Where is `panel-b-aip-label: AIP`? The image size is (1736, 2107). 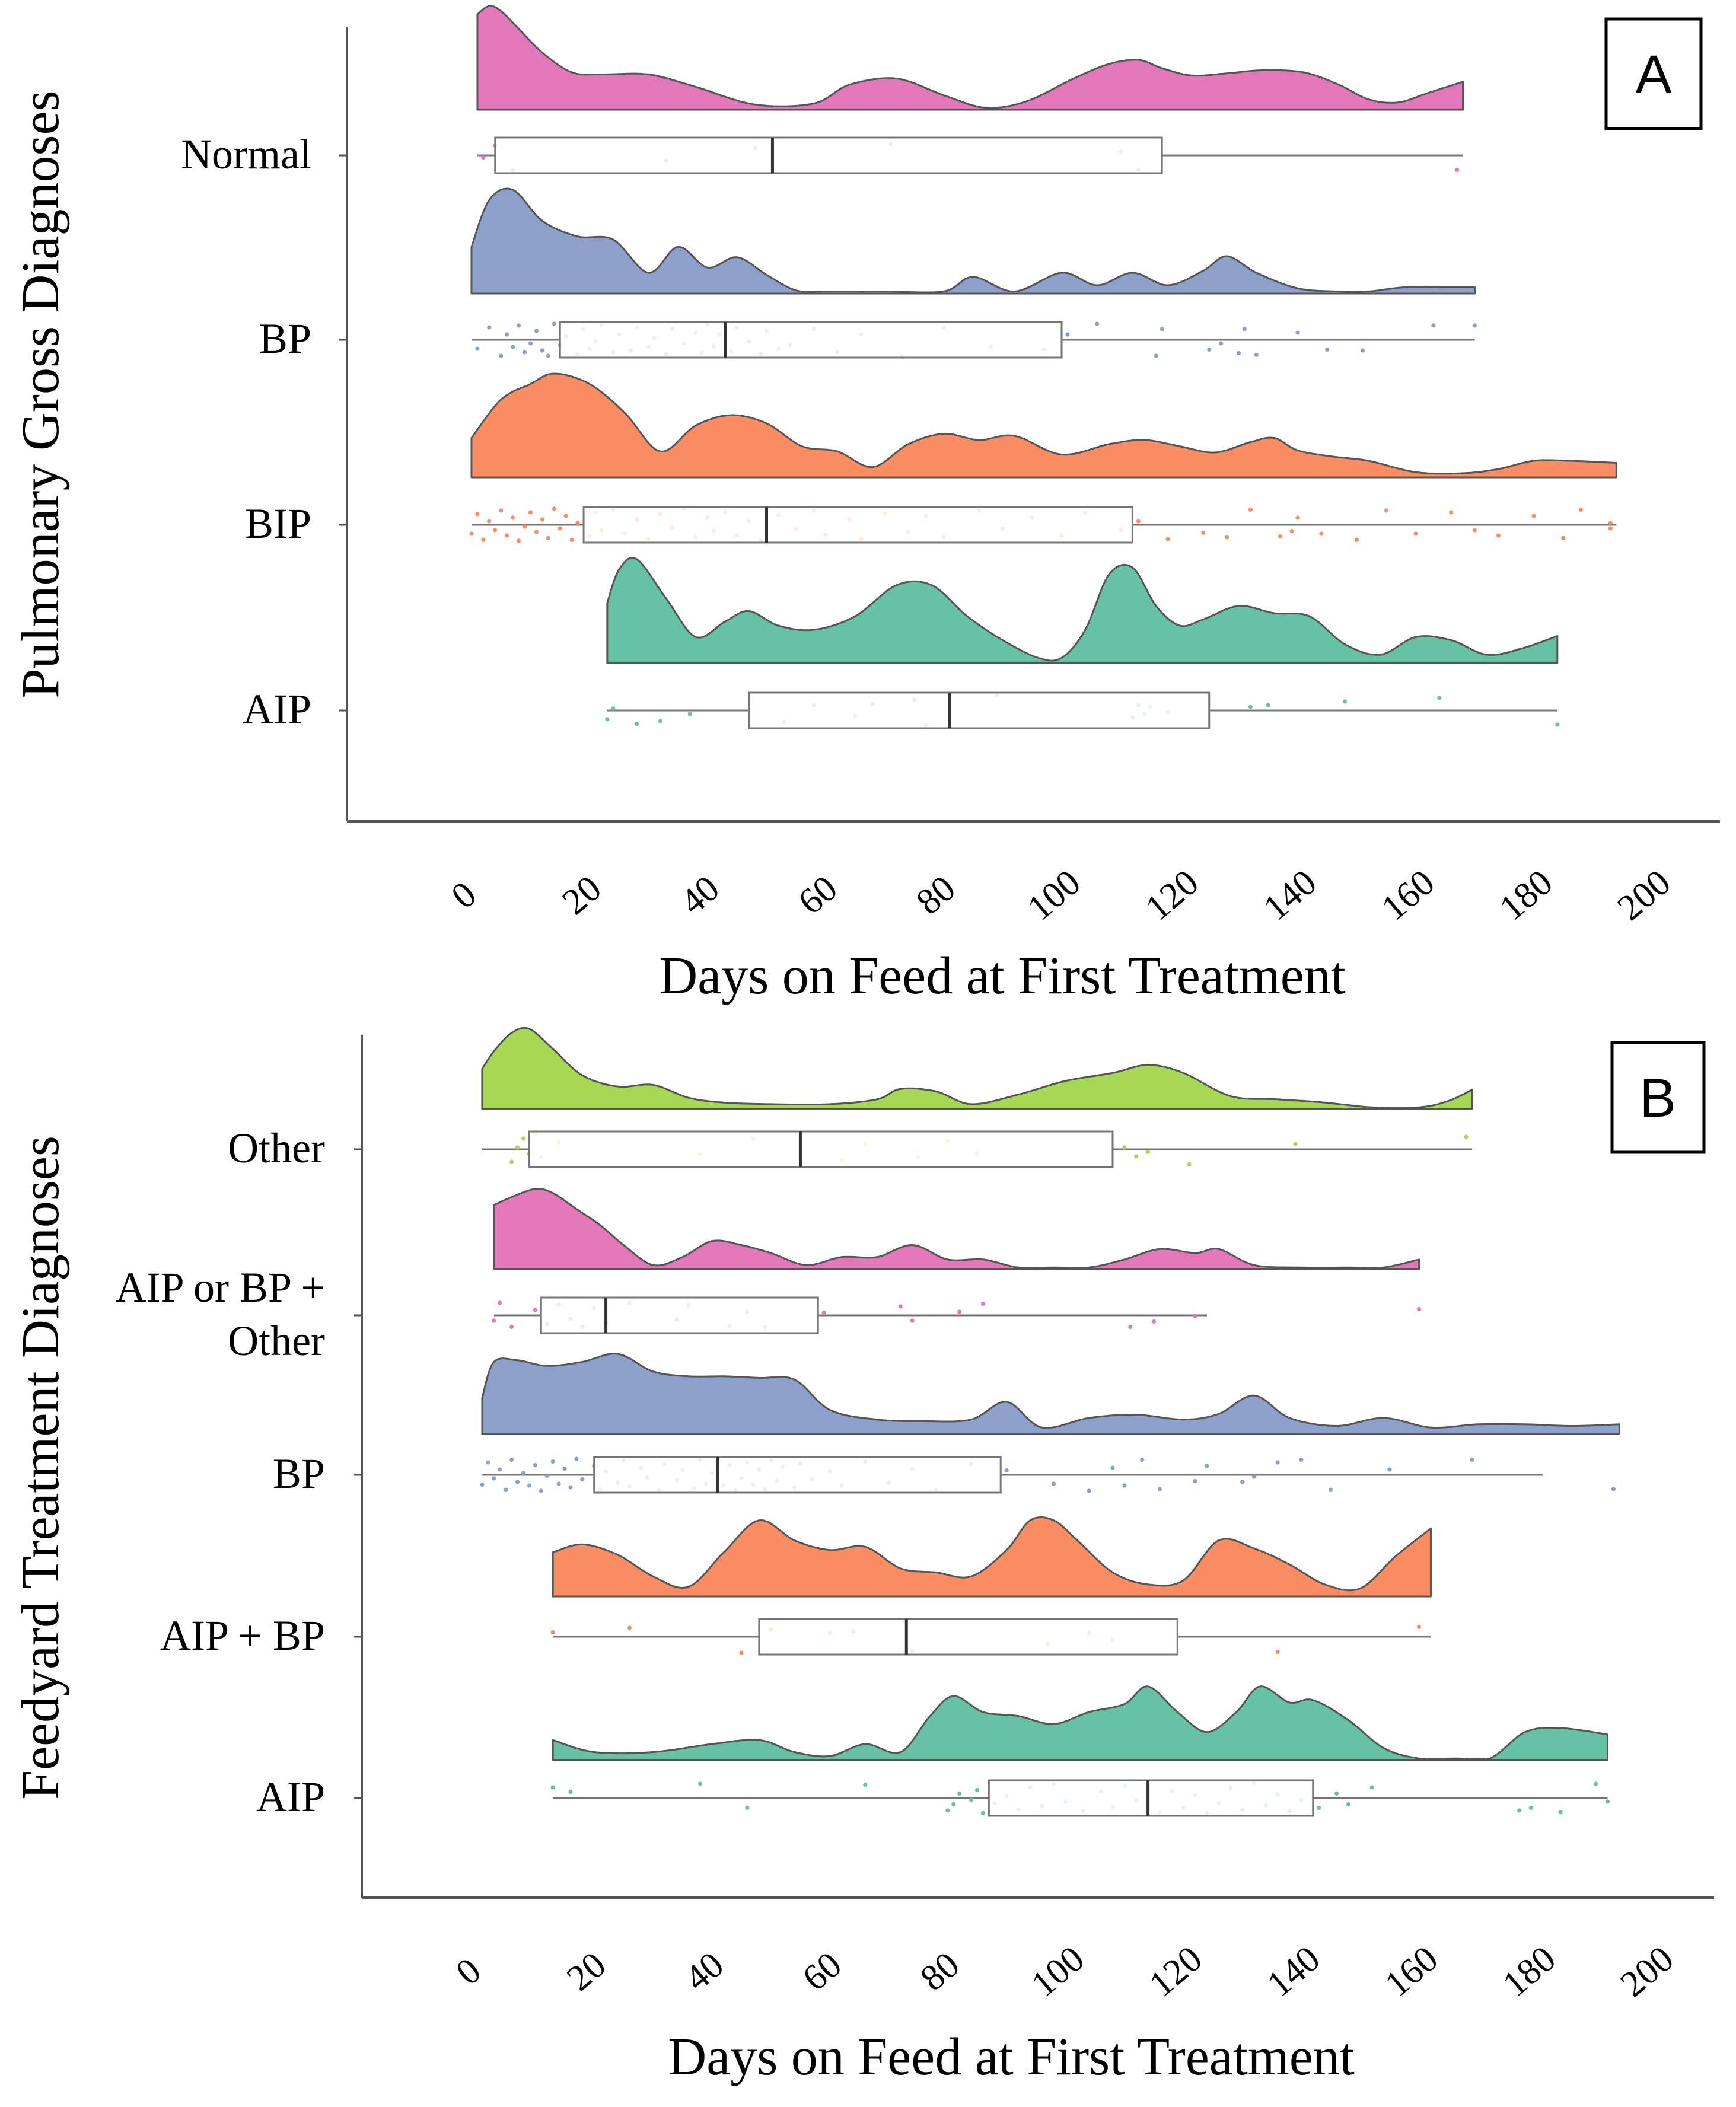
panel-b-aip-label: AIP is located at coordinates (290, 1797).